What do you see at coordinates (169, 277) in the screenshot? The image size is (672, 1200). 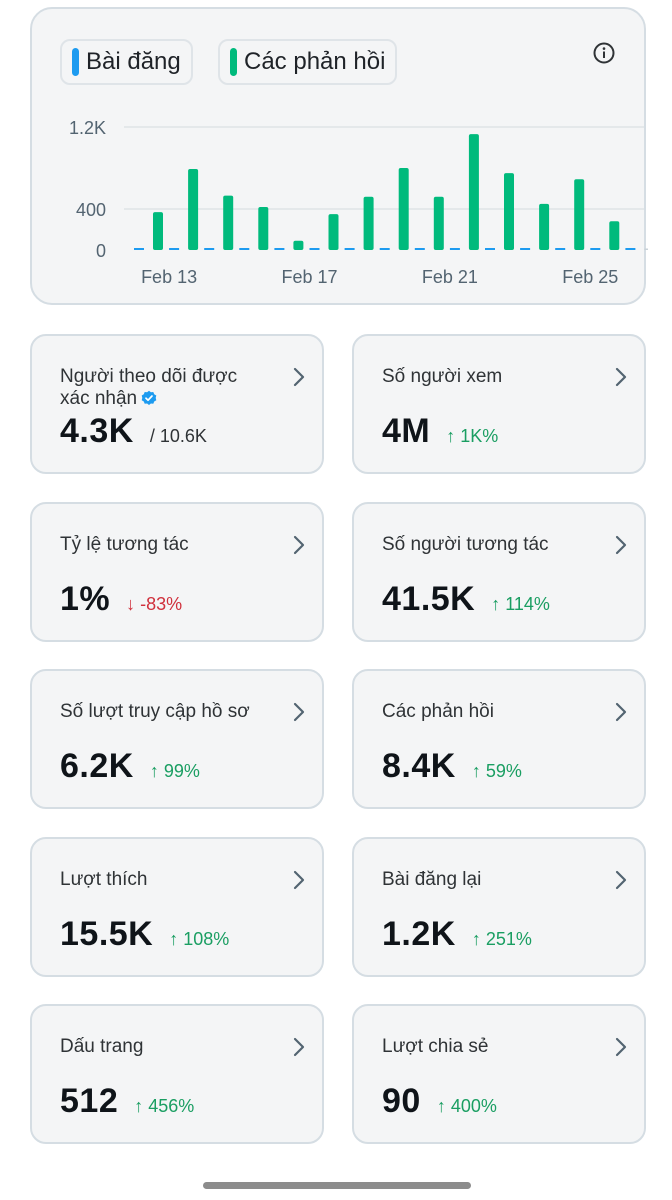 I see `x-tick-label: Feb 13` at bounding box center [169, 277].